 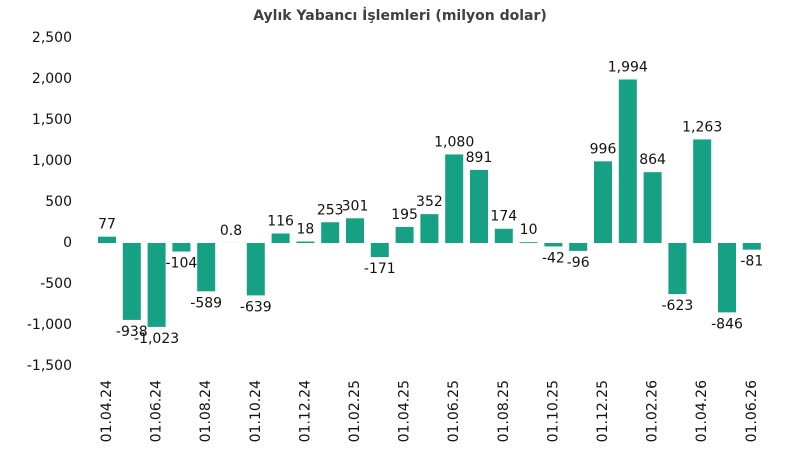 What do you see at coordinates (678, 306) in the screenshot?
I see `value-label: -623` at bounding box center [678, 306].